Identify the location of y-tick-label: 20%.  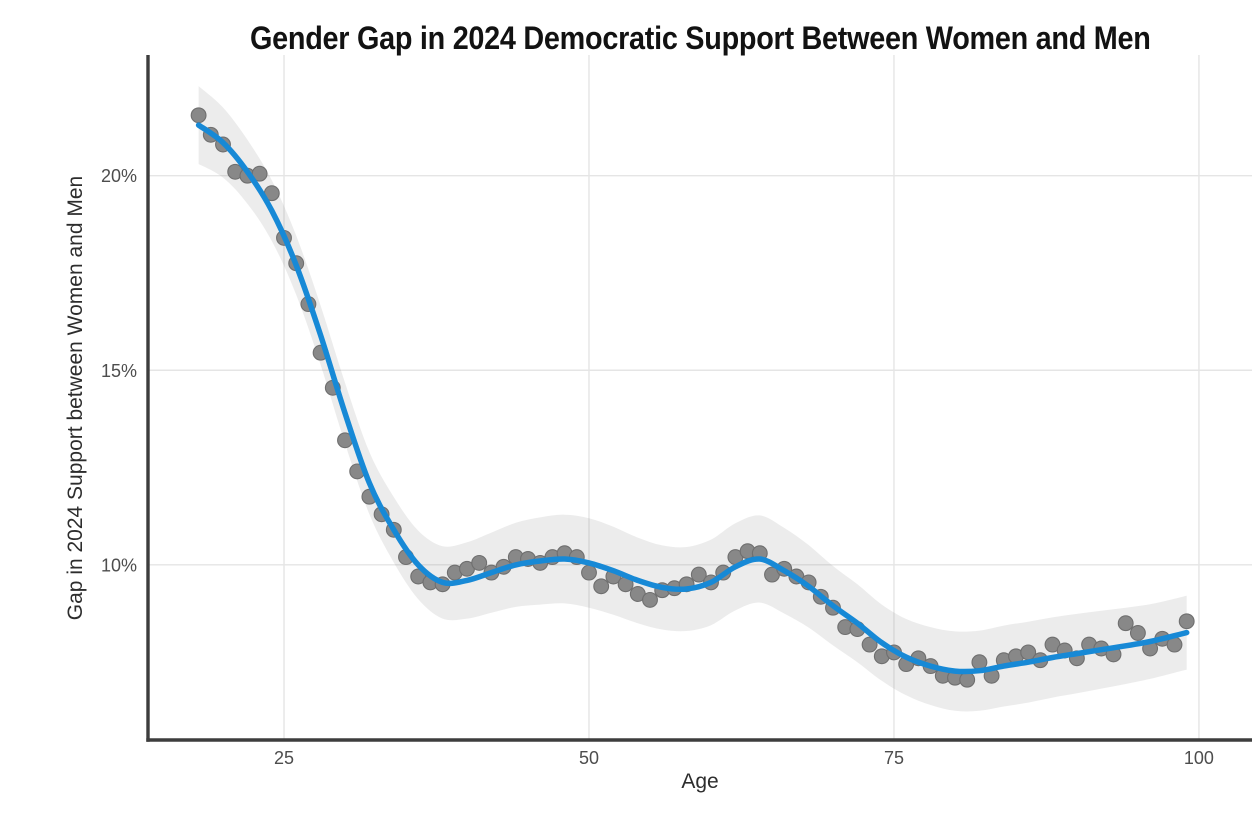
(119, 176).